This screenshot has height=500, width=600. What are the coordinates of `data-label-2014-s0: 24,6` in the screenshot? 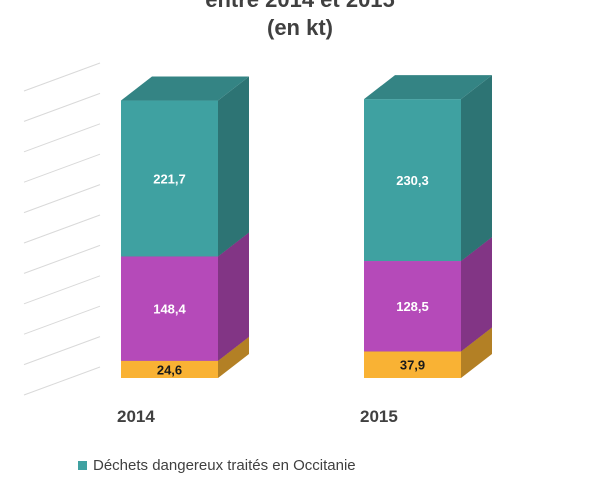 It's located at (169, 369).